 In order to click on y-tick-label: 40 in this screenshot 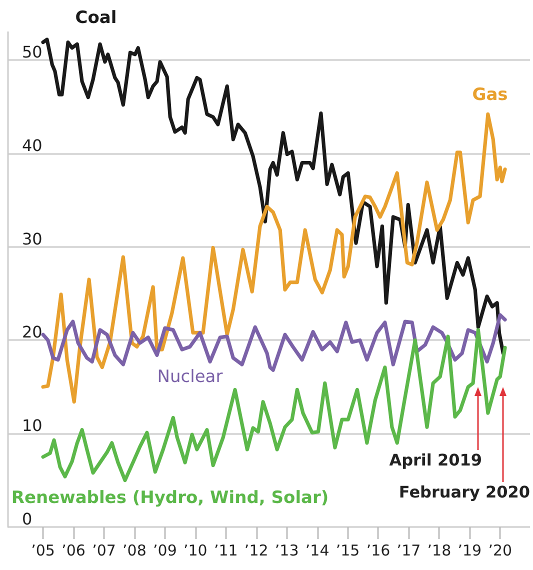, I will do `click(32, 145)`.